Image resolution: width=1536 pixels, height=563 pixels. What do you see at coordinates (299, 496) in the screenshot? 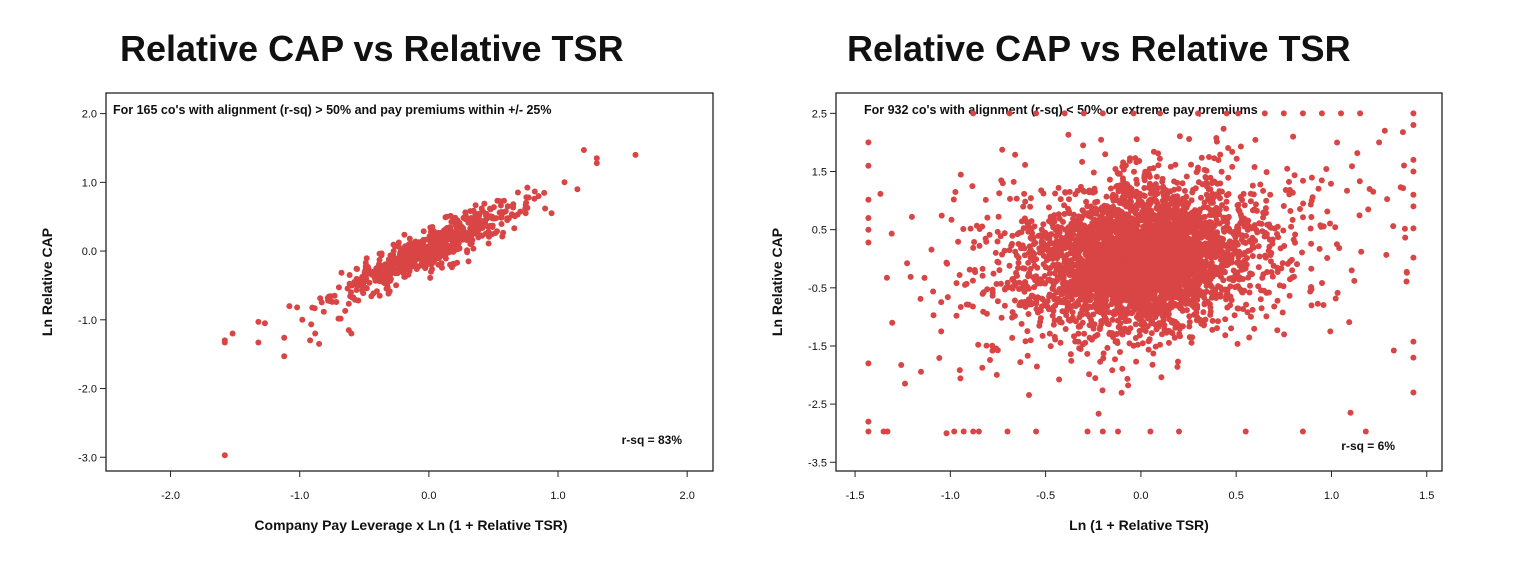
I see `x-tick-label: -1.0` at bounding box center [299, 496].